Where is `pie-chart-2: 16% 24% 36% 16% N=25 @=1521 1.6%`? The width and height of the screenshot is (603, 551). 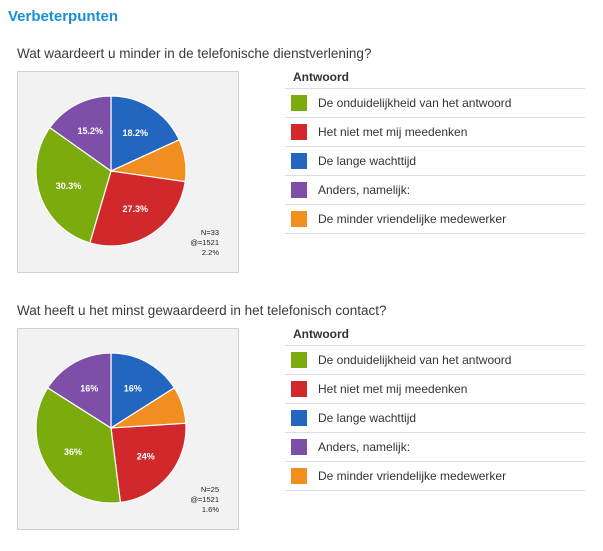
pie-chart-2: 16% 24% 36% 16% N=25 @=1521 1.6% is located at coordinates (128, 429).